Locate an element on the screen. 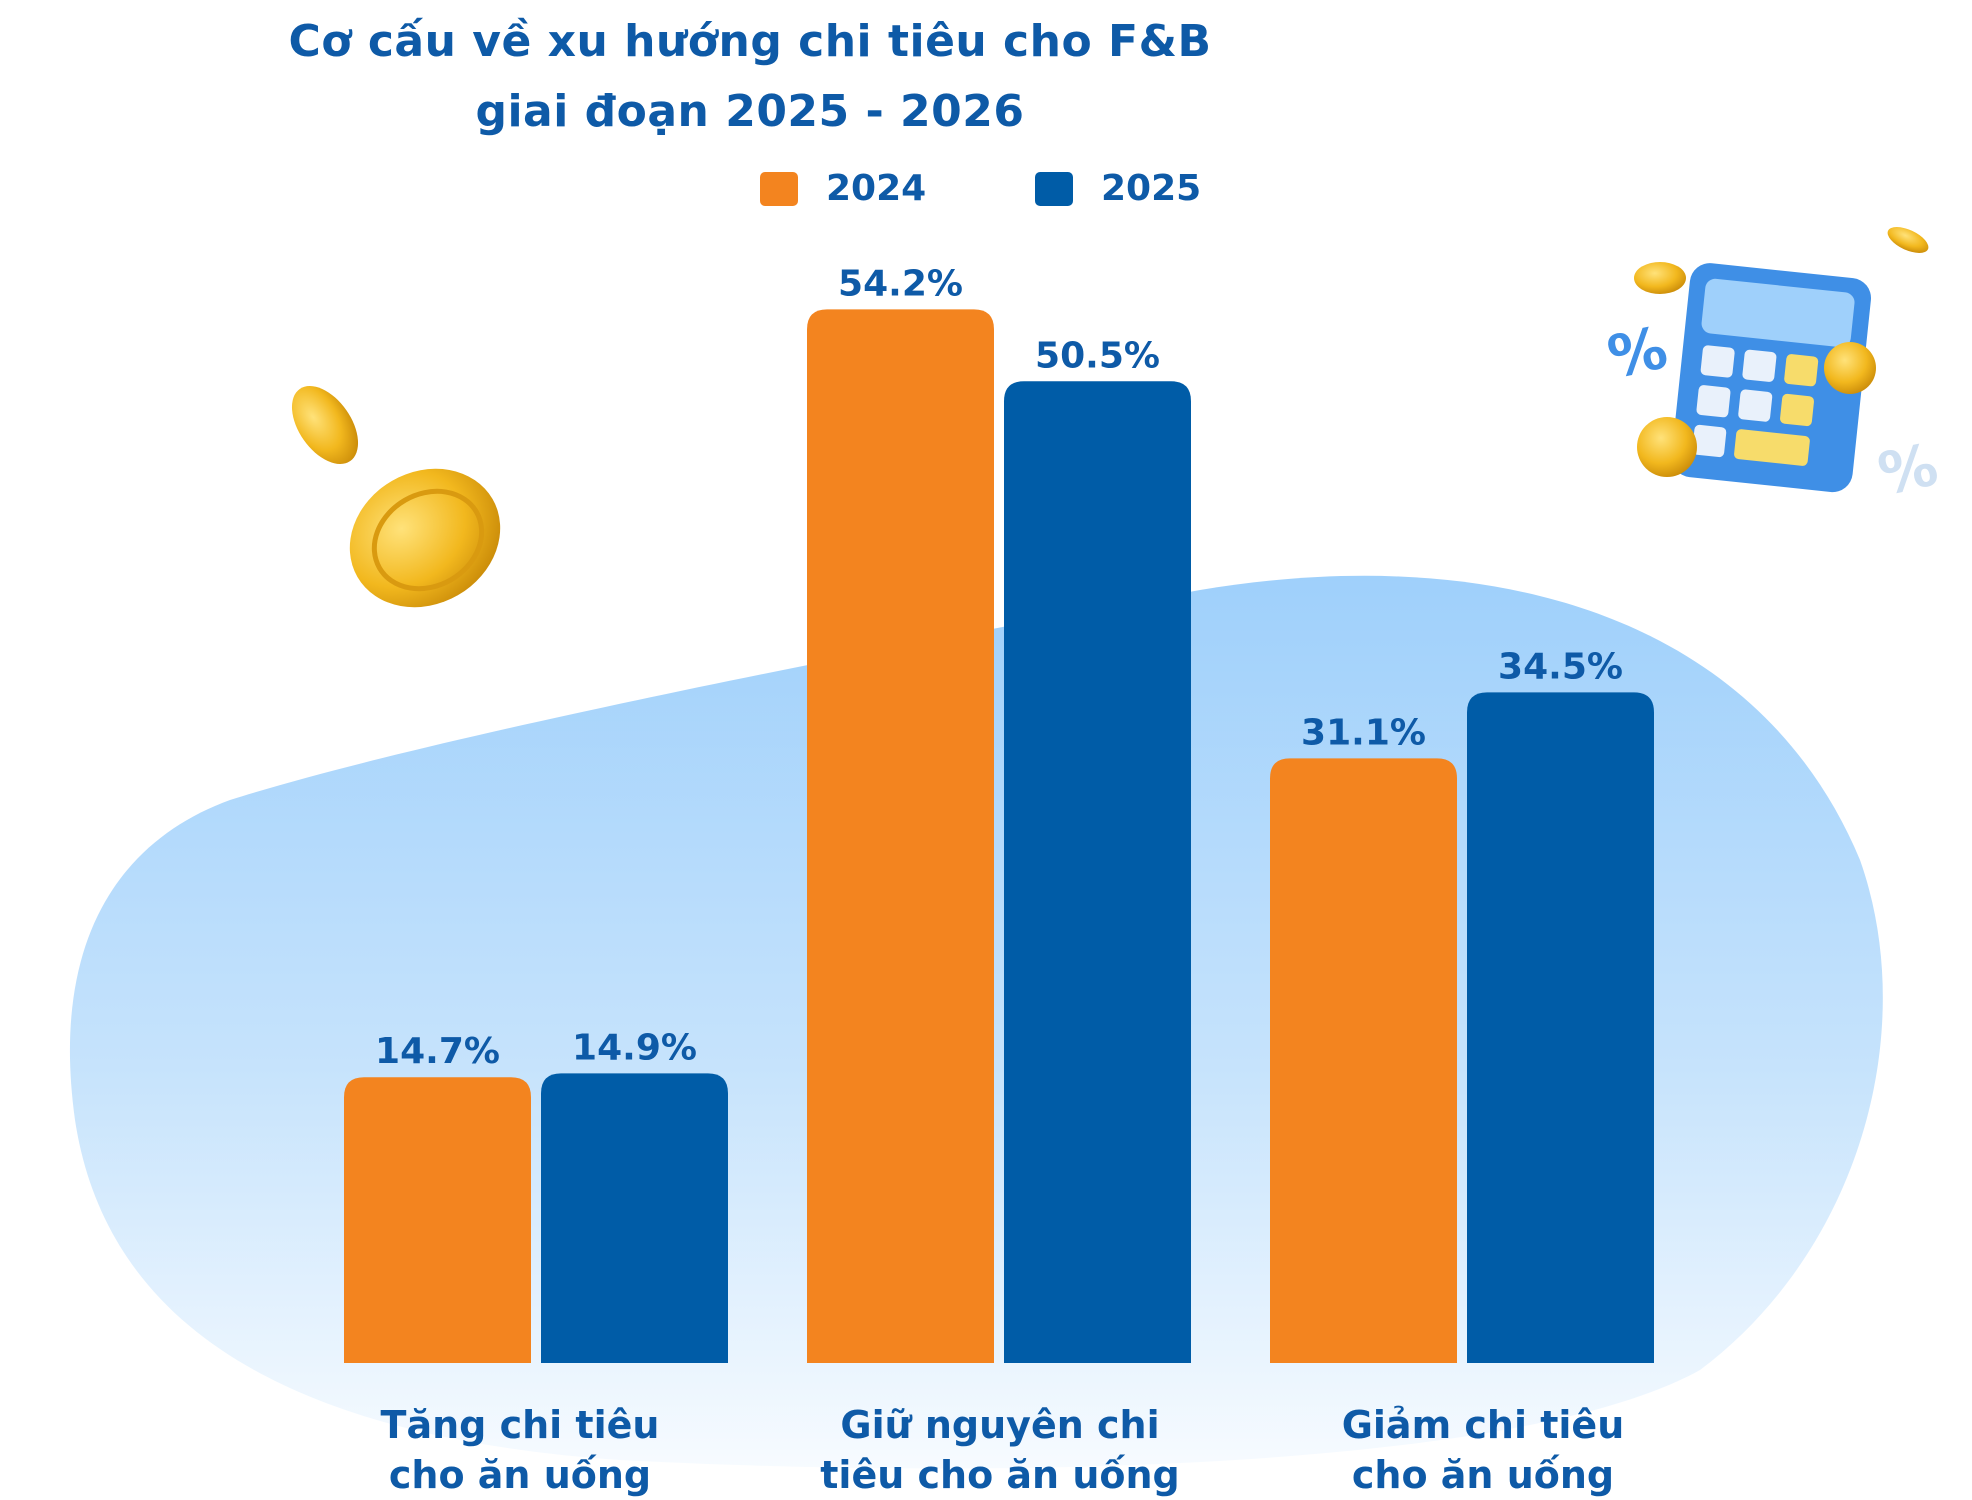 The image size is (1972, 1500). category-label-line: Giảm chi tiêu is located at coordinates (1483, 1425).